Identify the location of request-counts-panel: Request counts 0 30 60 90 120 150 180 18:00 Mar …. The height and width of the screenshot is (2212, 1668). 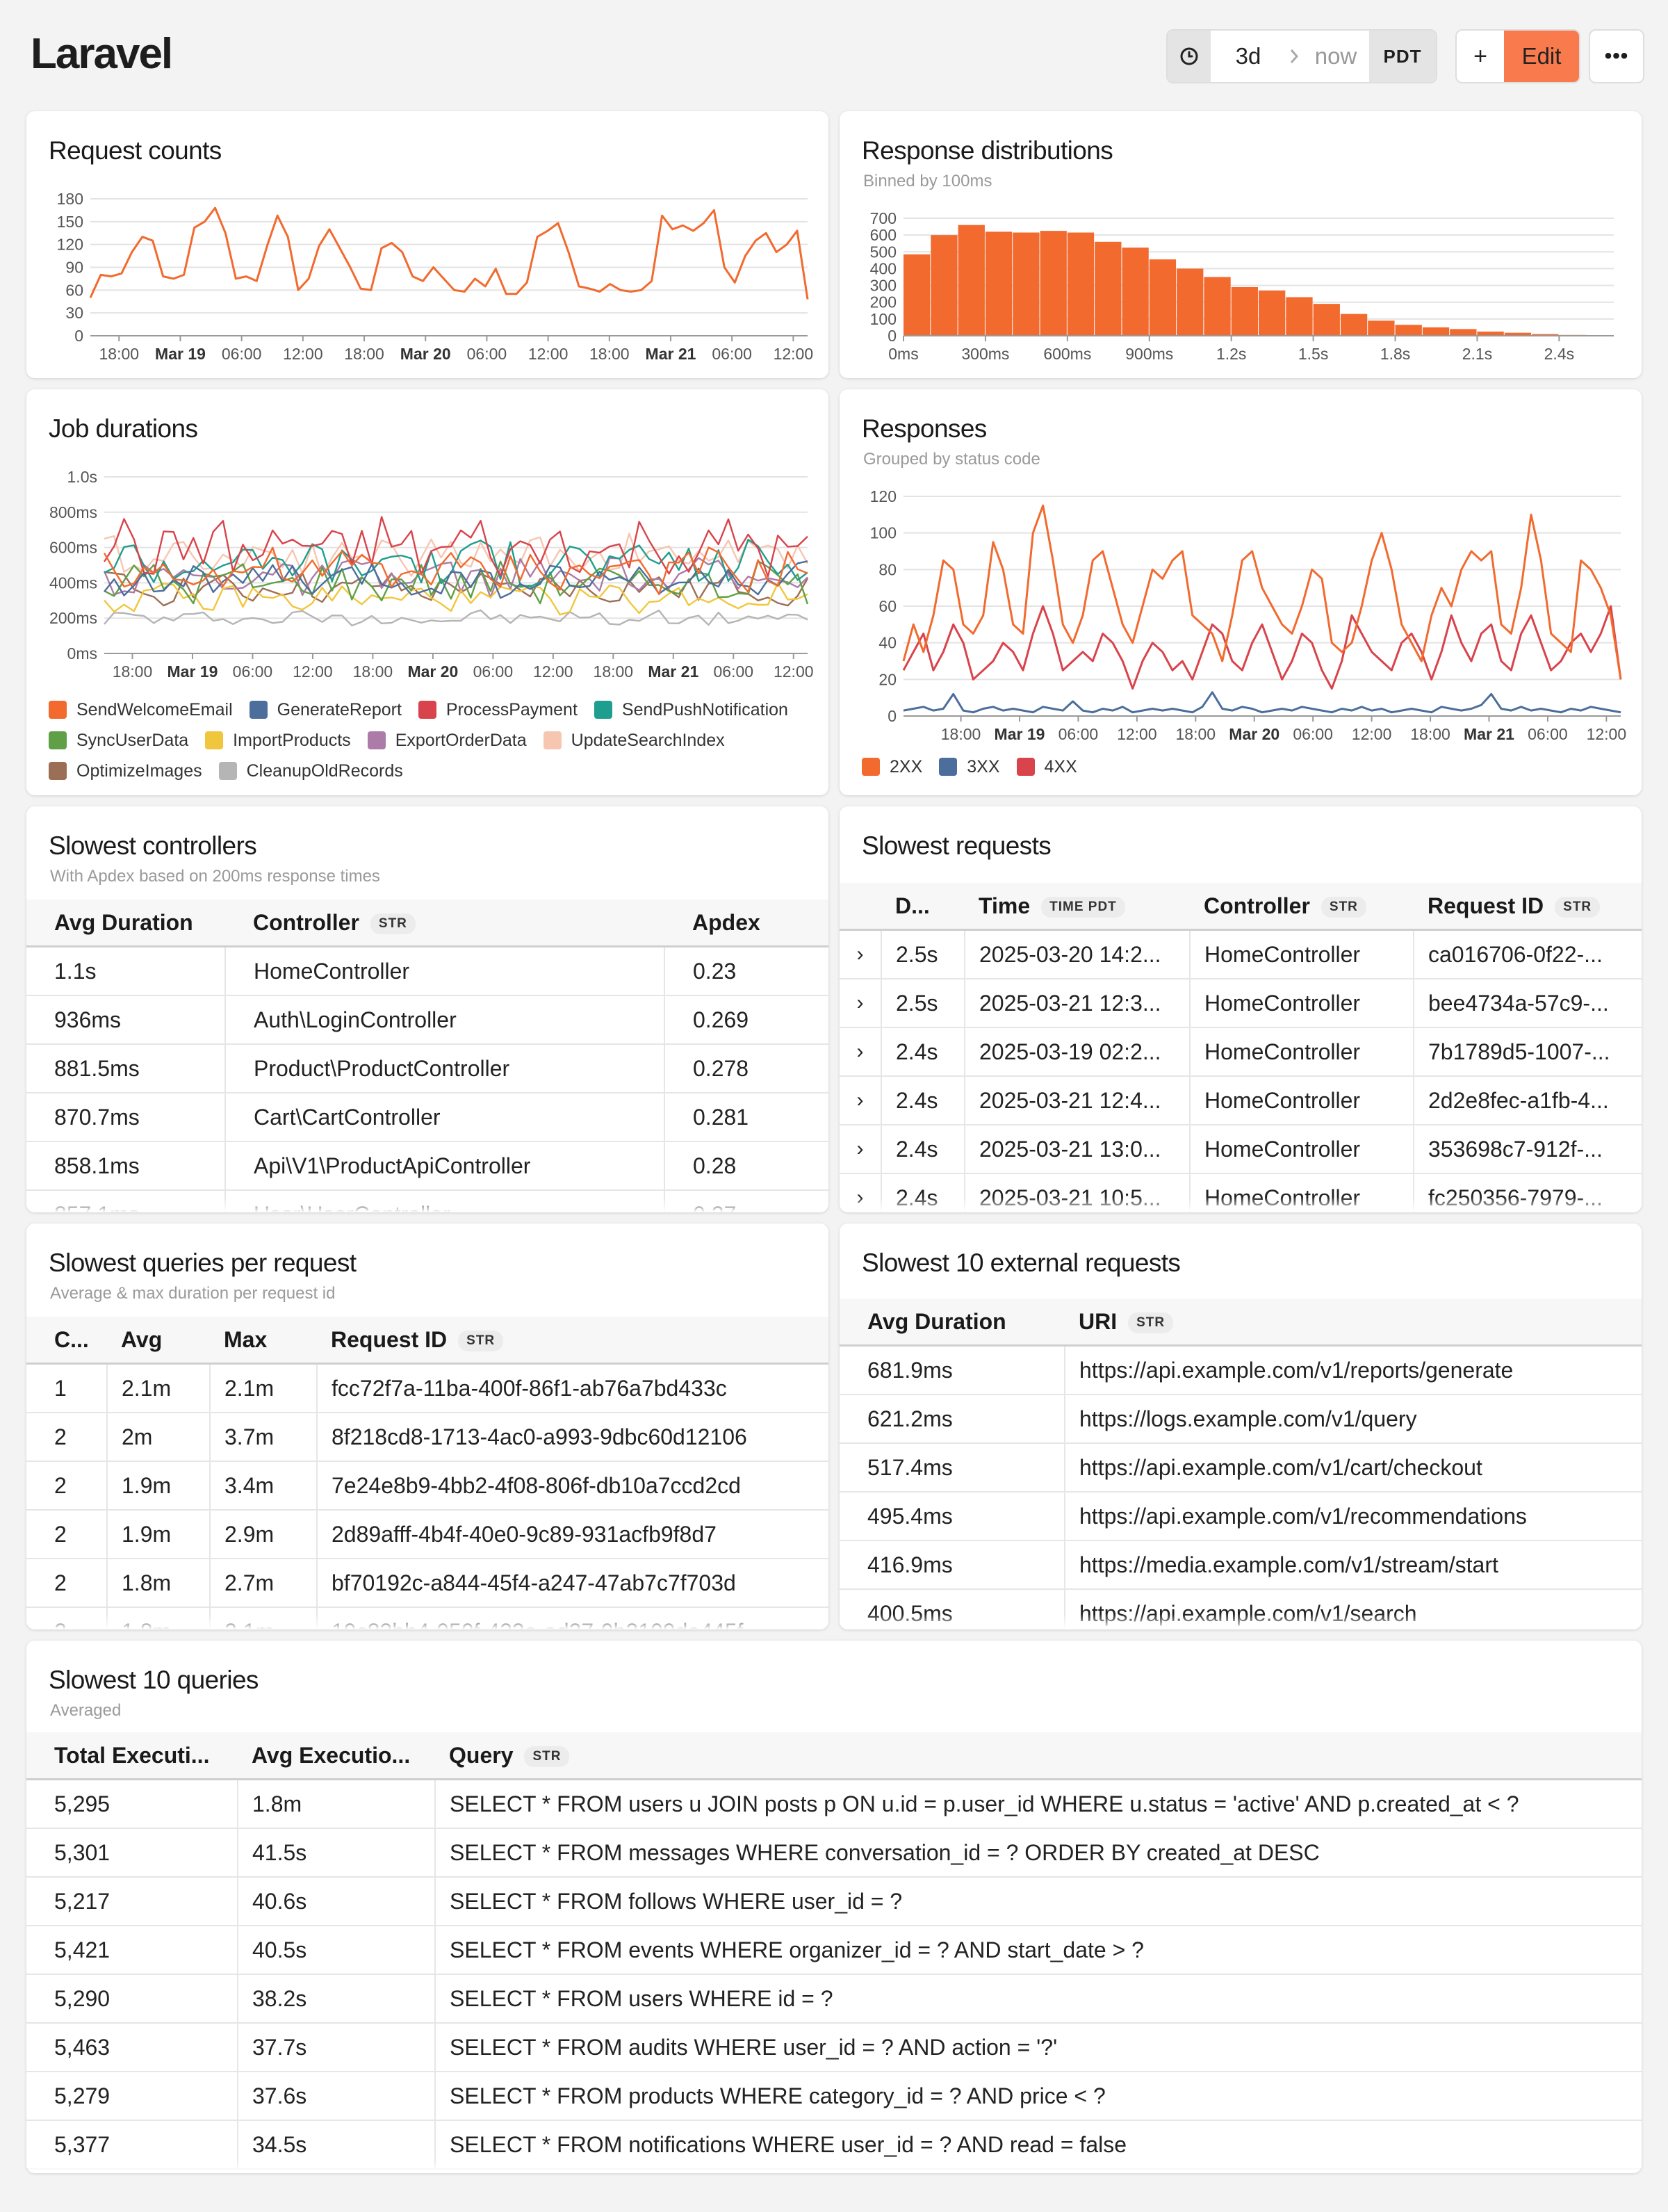
(427, 244).